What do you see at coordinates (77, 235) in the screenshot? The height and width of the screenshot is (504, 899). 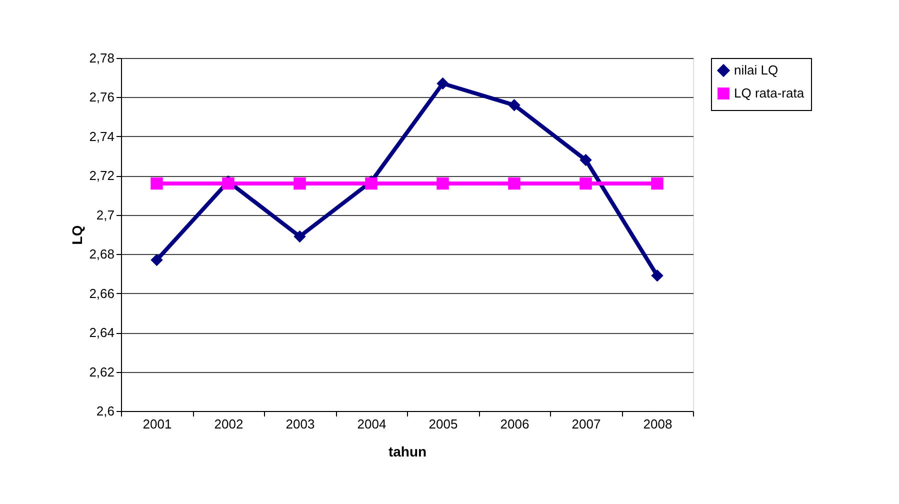 I see `y-axis-title: LQ` at bounding box center [77, 235].